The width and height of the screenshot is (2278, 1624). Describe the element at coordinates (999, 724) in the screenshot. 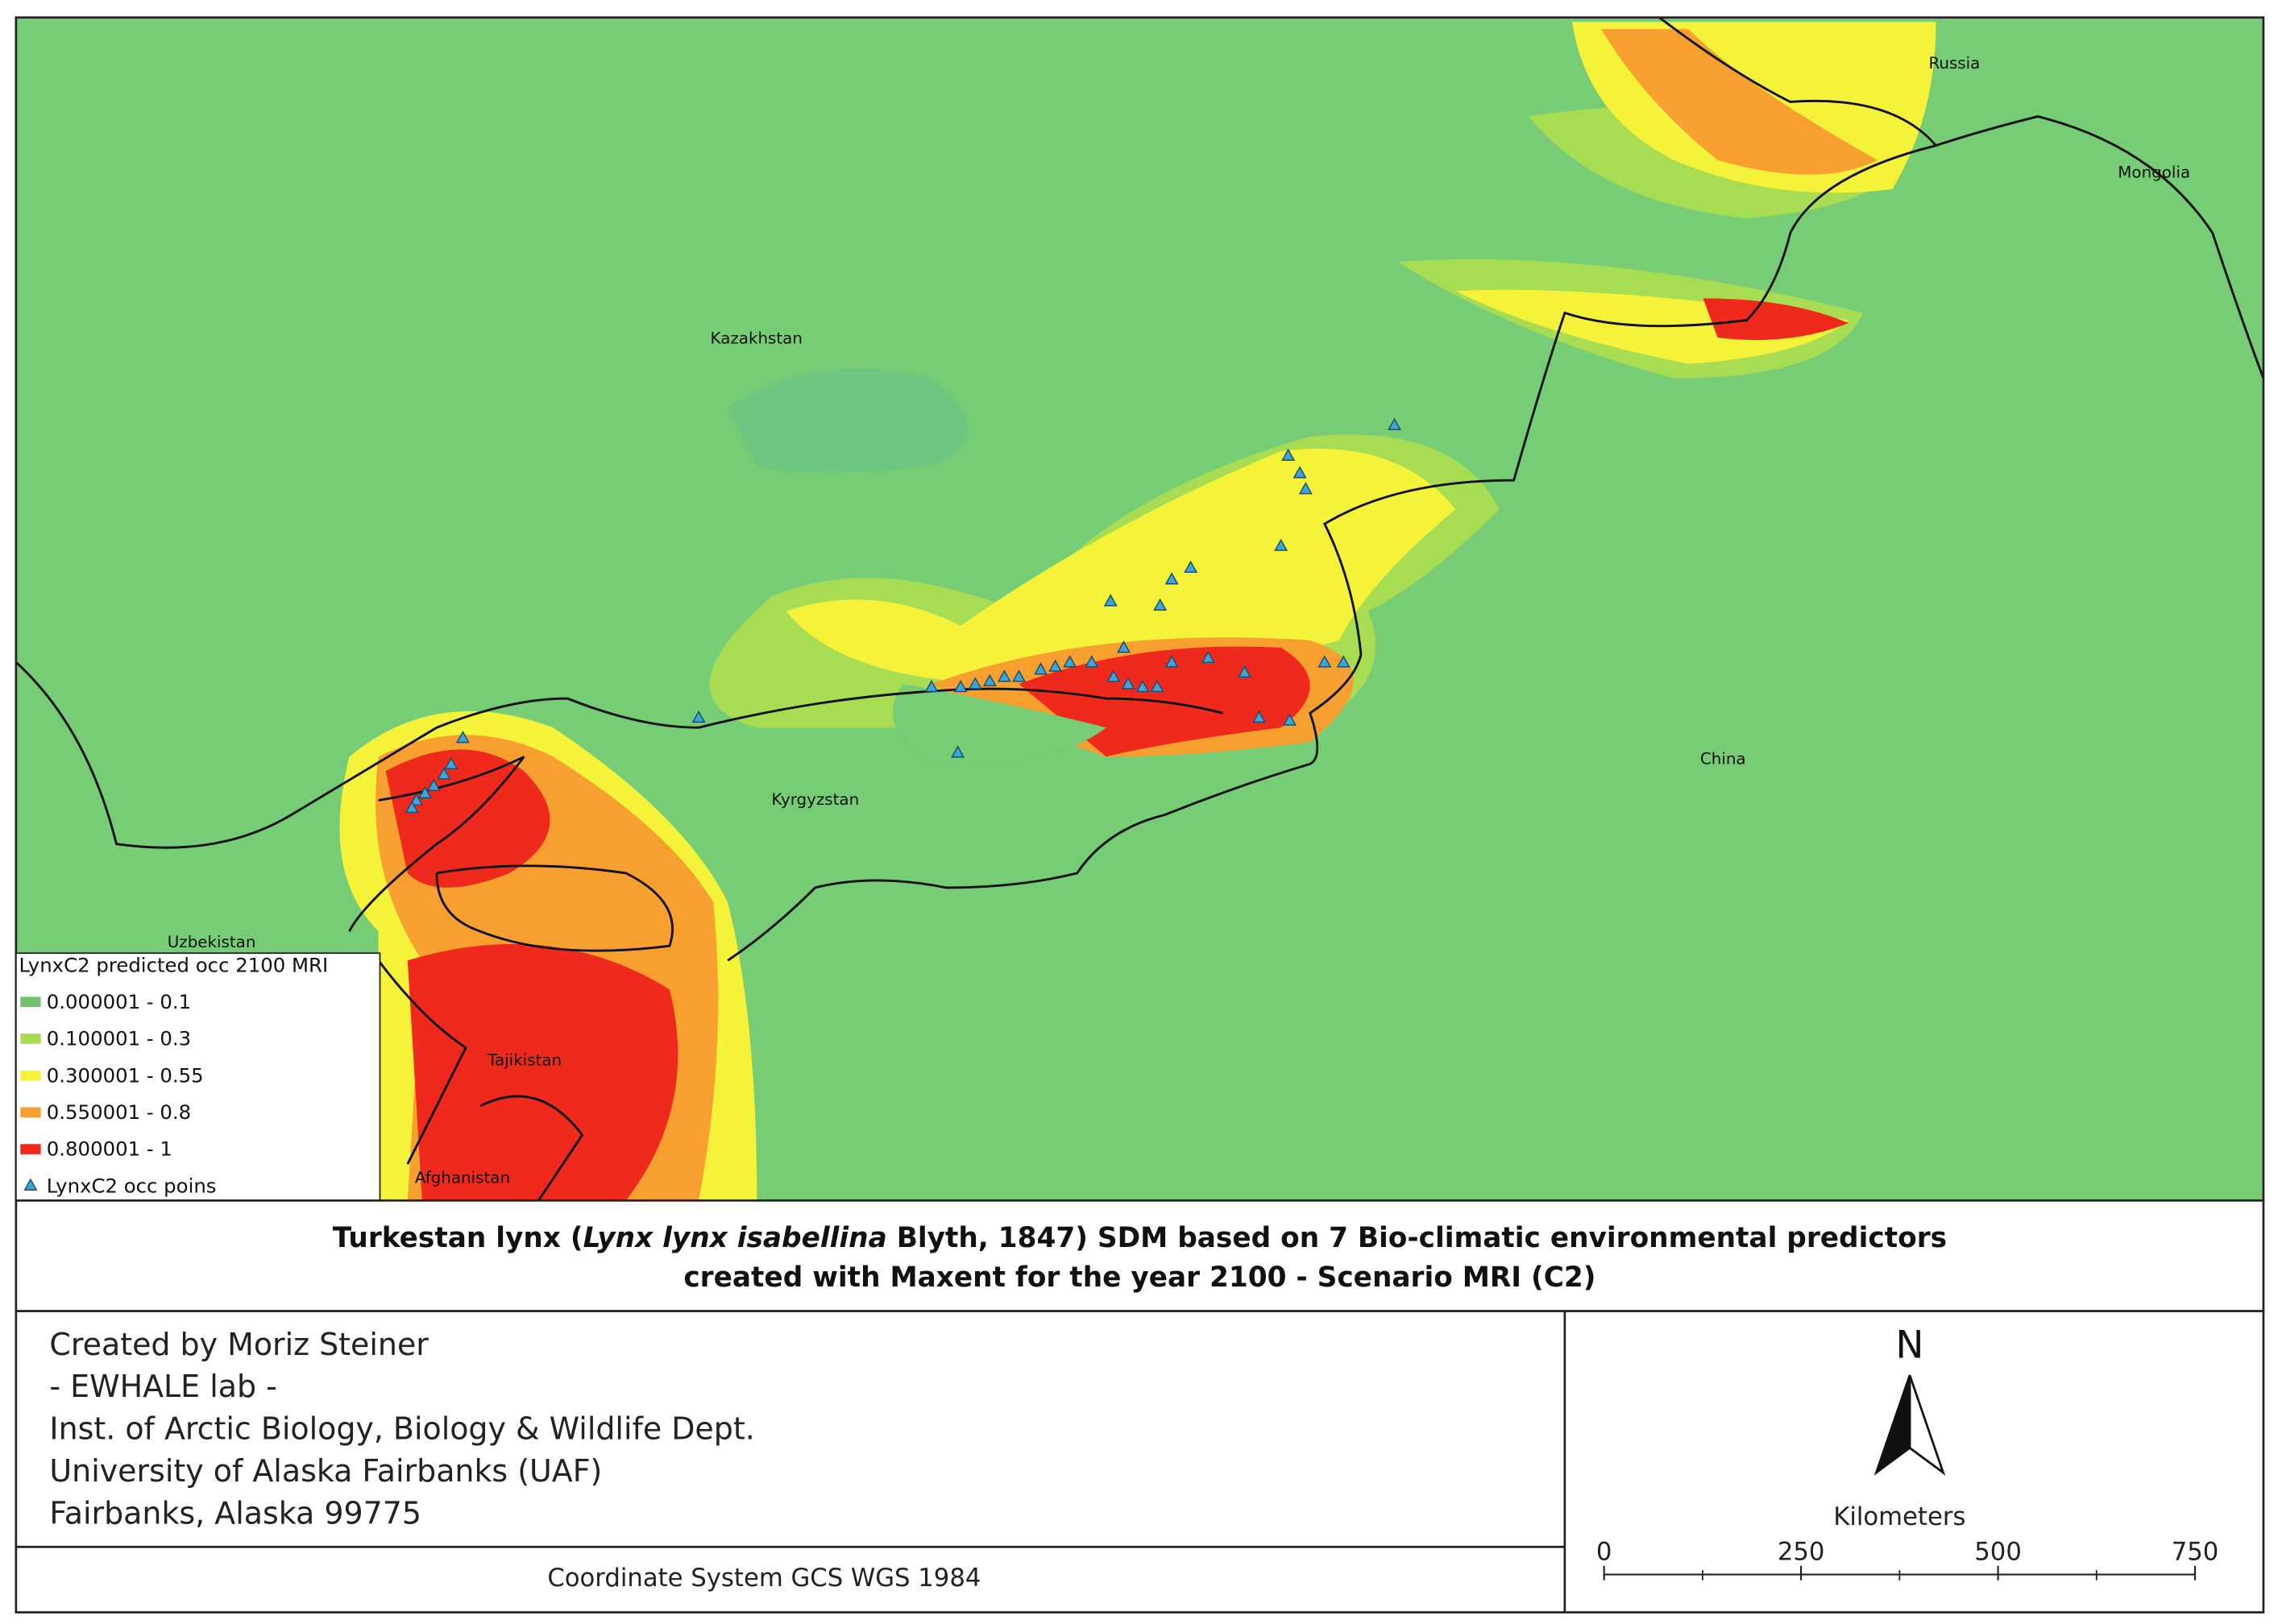

I see `lake` at that location.